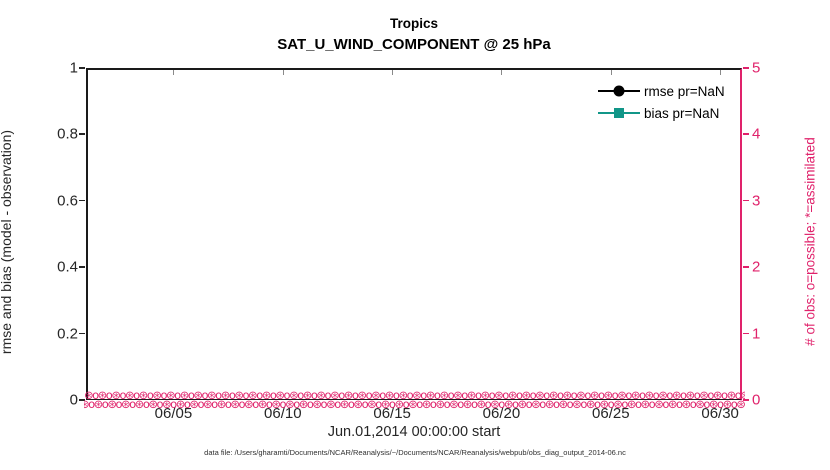 The width and height of the screenshot is (830, 470). I want to click on chart-subtitle: SAT_U_WIND_COMPONENT @ 25 hPa, so click(414, 44).